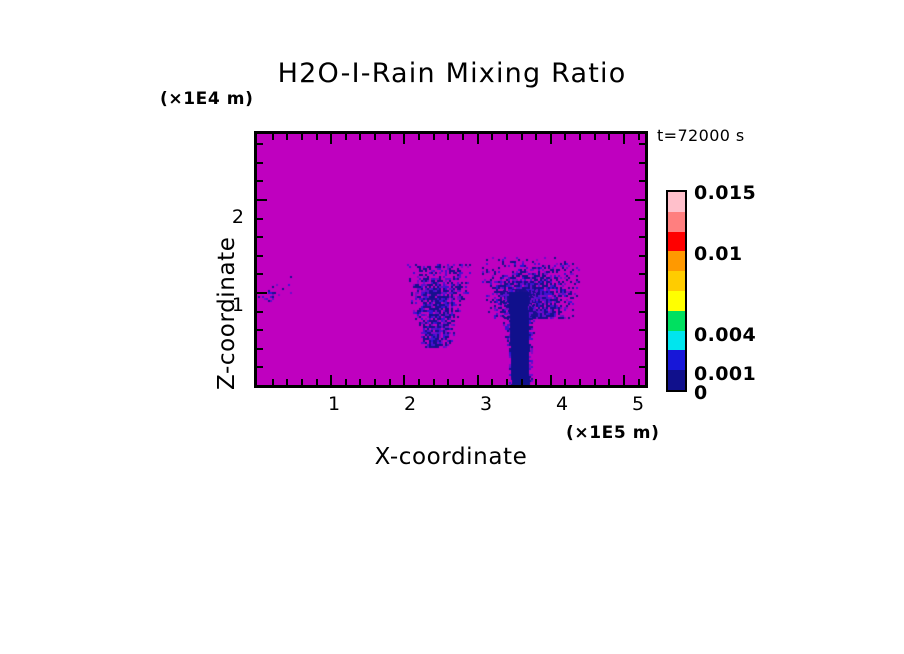 This screenshot has width=904, height=654. What do you see at coordinates (725, 335) in the screenshot?
I see `colorbar-tick-label: 0.004` at bounding box center [725, 335].